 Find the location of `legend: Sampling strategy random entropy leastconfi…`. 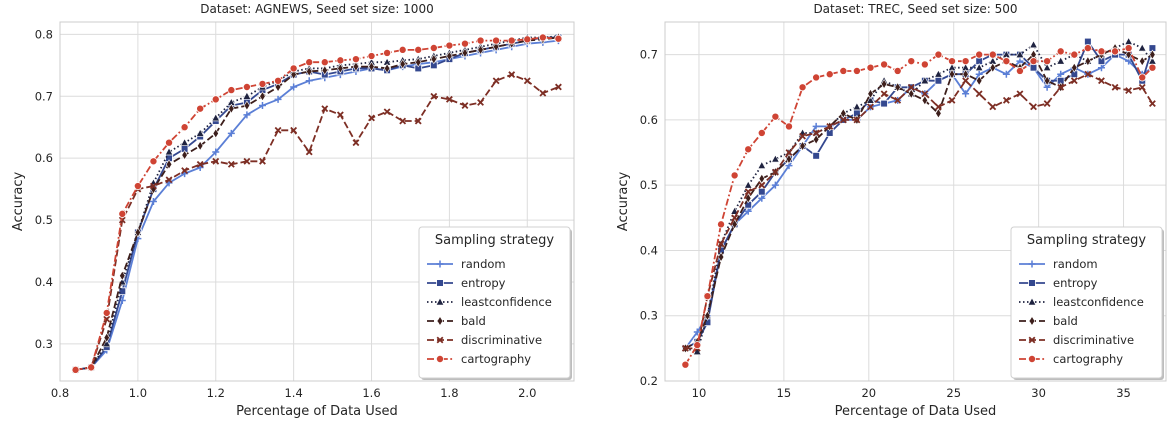

legend: Sampling strategy random entropy leastconfi… is located at coordinates (495, 303).